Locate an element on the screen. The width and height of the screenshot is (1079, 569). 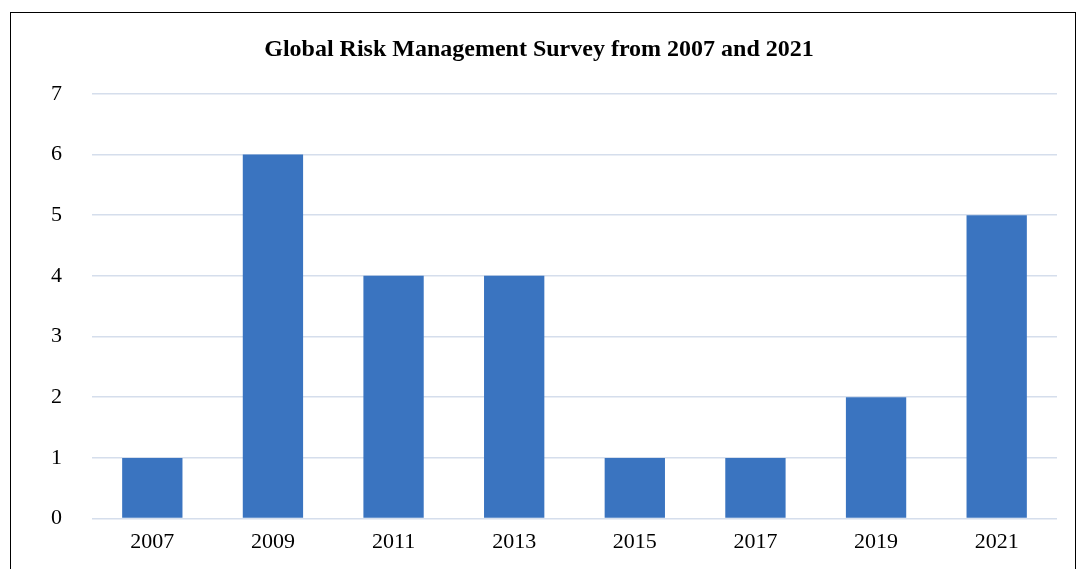
x-tick-label: 2007 is located at coordinates (152, 540).